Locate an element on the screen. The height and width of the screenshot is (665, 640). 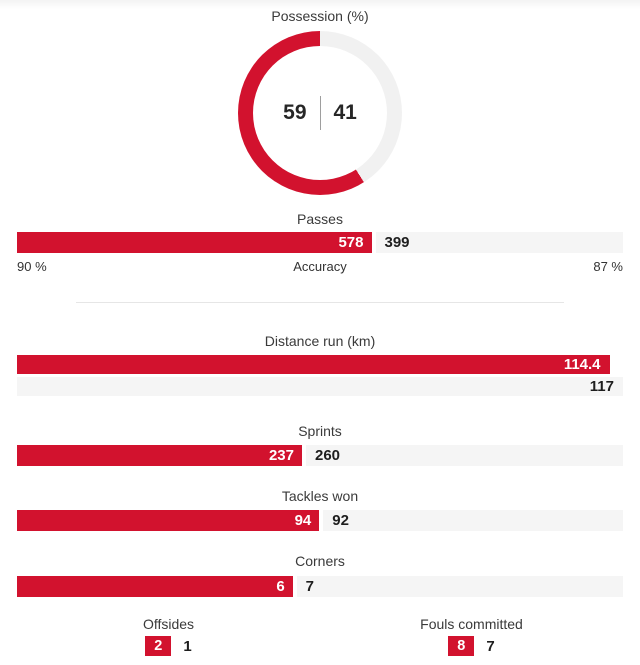
section-distance-run: Distance run (km) 114.4 117 is located at coordinates (320, 364).